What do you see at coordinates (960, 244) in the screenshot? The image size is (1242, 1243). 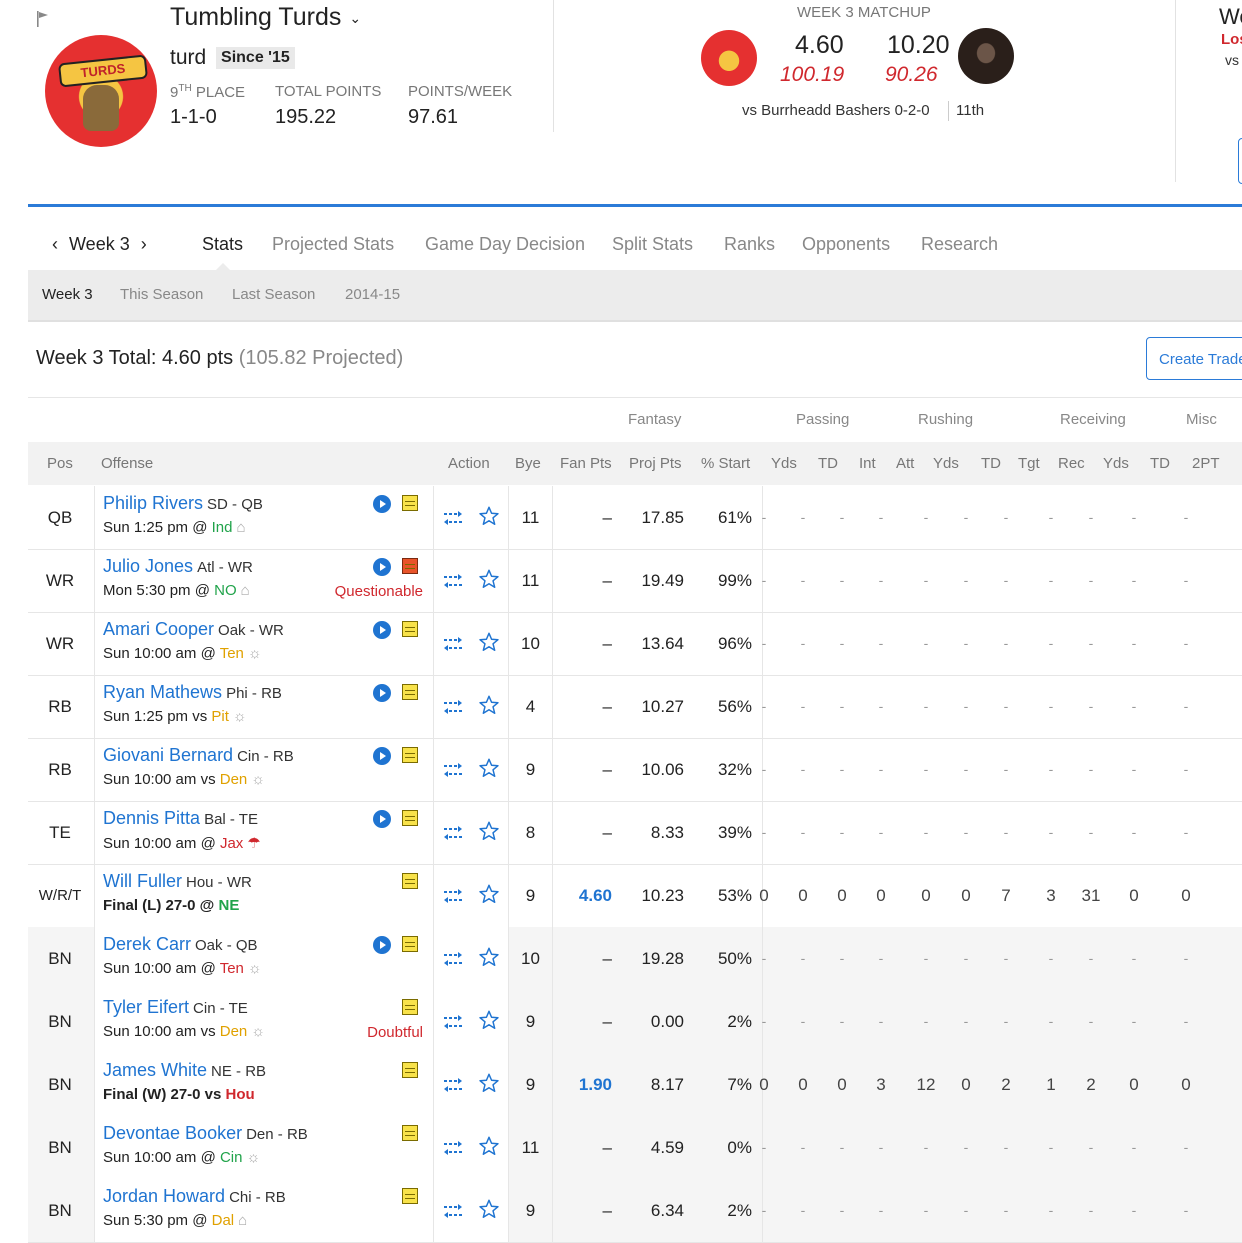 I see `tab-research: Research` at bounding box center [960, 244].